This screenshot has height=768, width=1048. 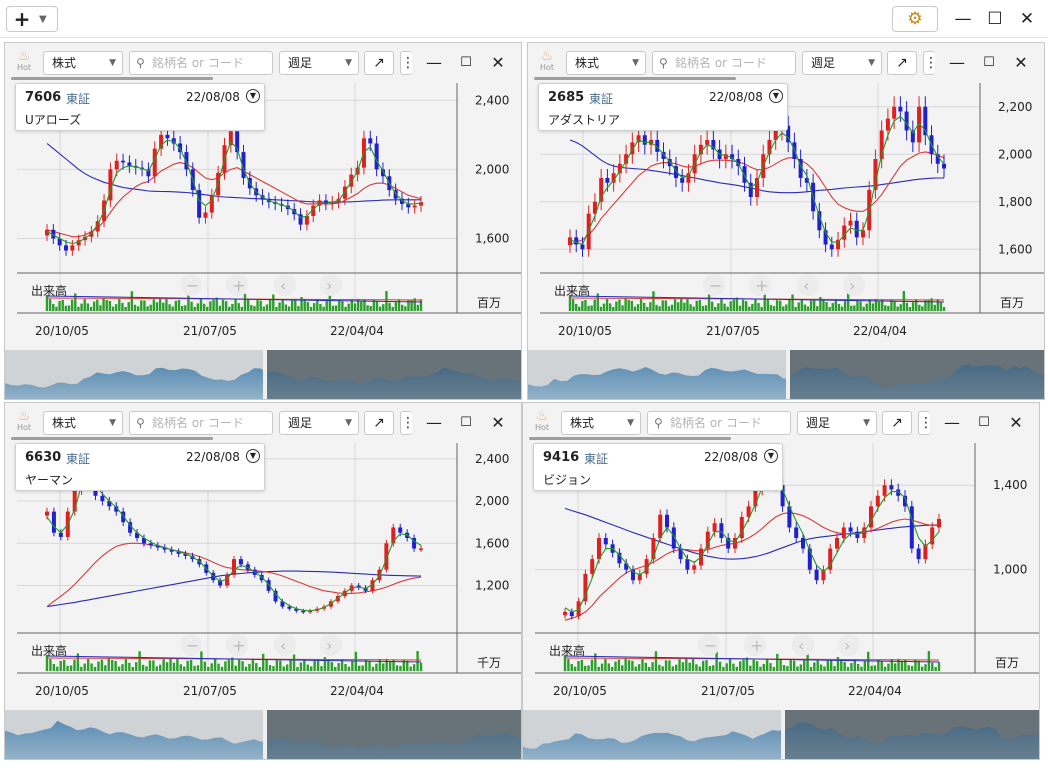 I want to click on minimize-window-button: —, so click(x=963, y=19).